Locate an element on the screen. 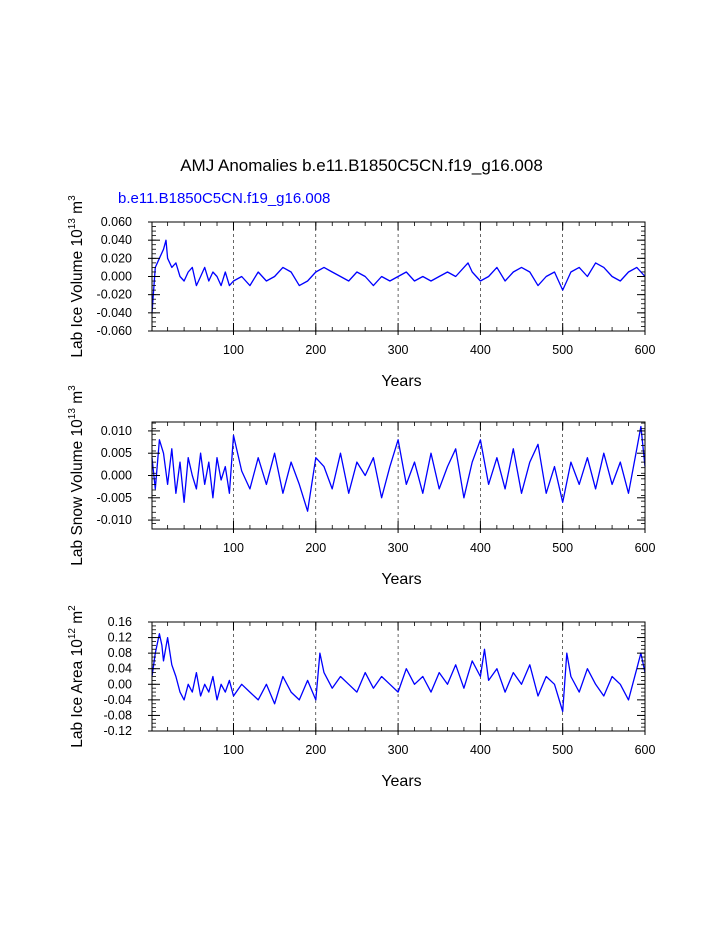 The image size is (723, 935). y-tick-label: -0.04 is located at coordinates (118, 700).